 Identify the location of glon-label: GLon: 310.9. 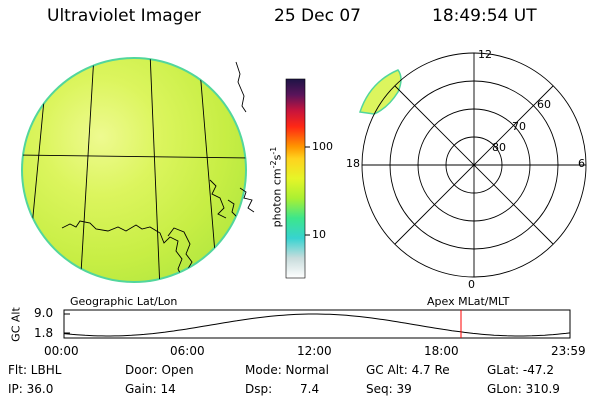
(523, 389).